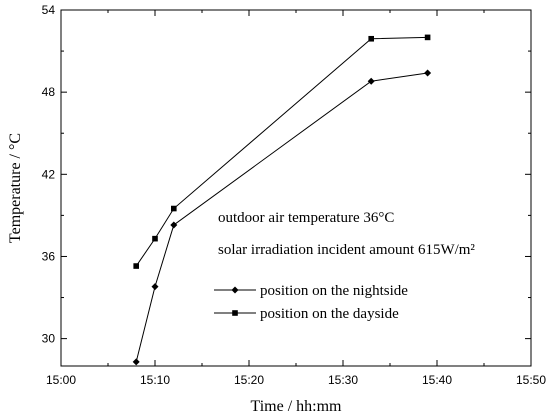 The image size is (550, 417). Describe the element at coordinates (155, 380) in the screenshot. I see `x-tick-label: 15:10` at that location.